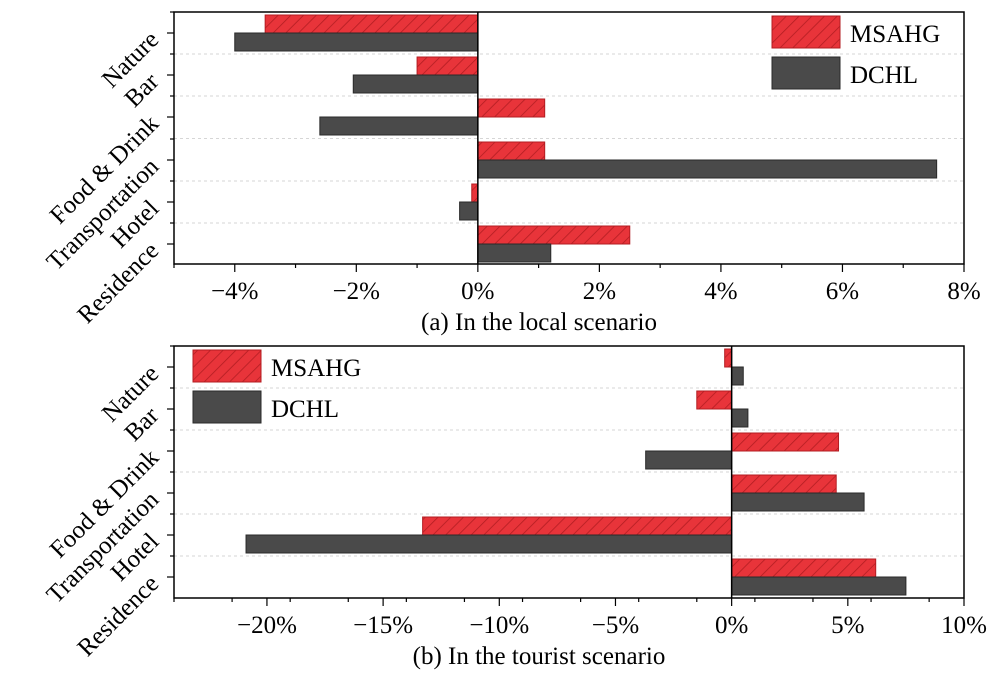  What do you see at coordinates (539, 322) in the screenshot?
I see `chart-caption: (a) In the local scenario` at bounding box center [539, 322].